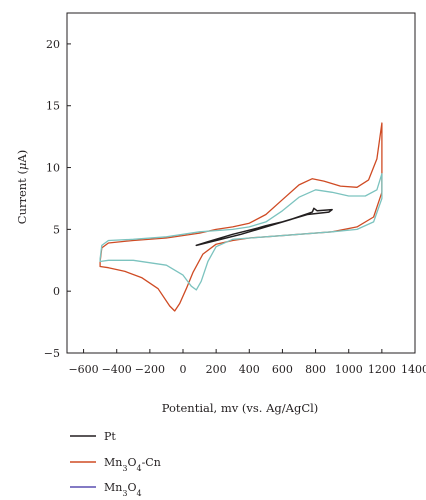 The image size is (426, 500). I want to click on legend: Pt Mn3O4-Cn Mn3O4, so click(115, 464).